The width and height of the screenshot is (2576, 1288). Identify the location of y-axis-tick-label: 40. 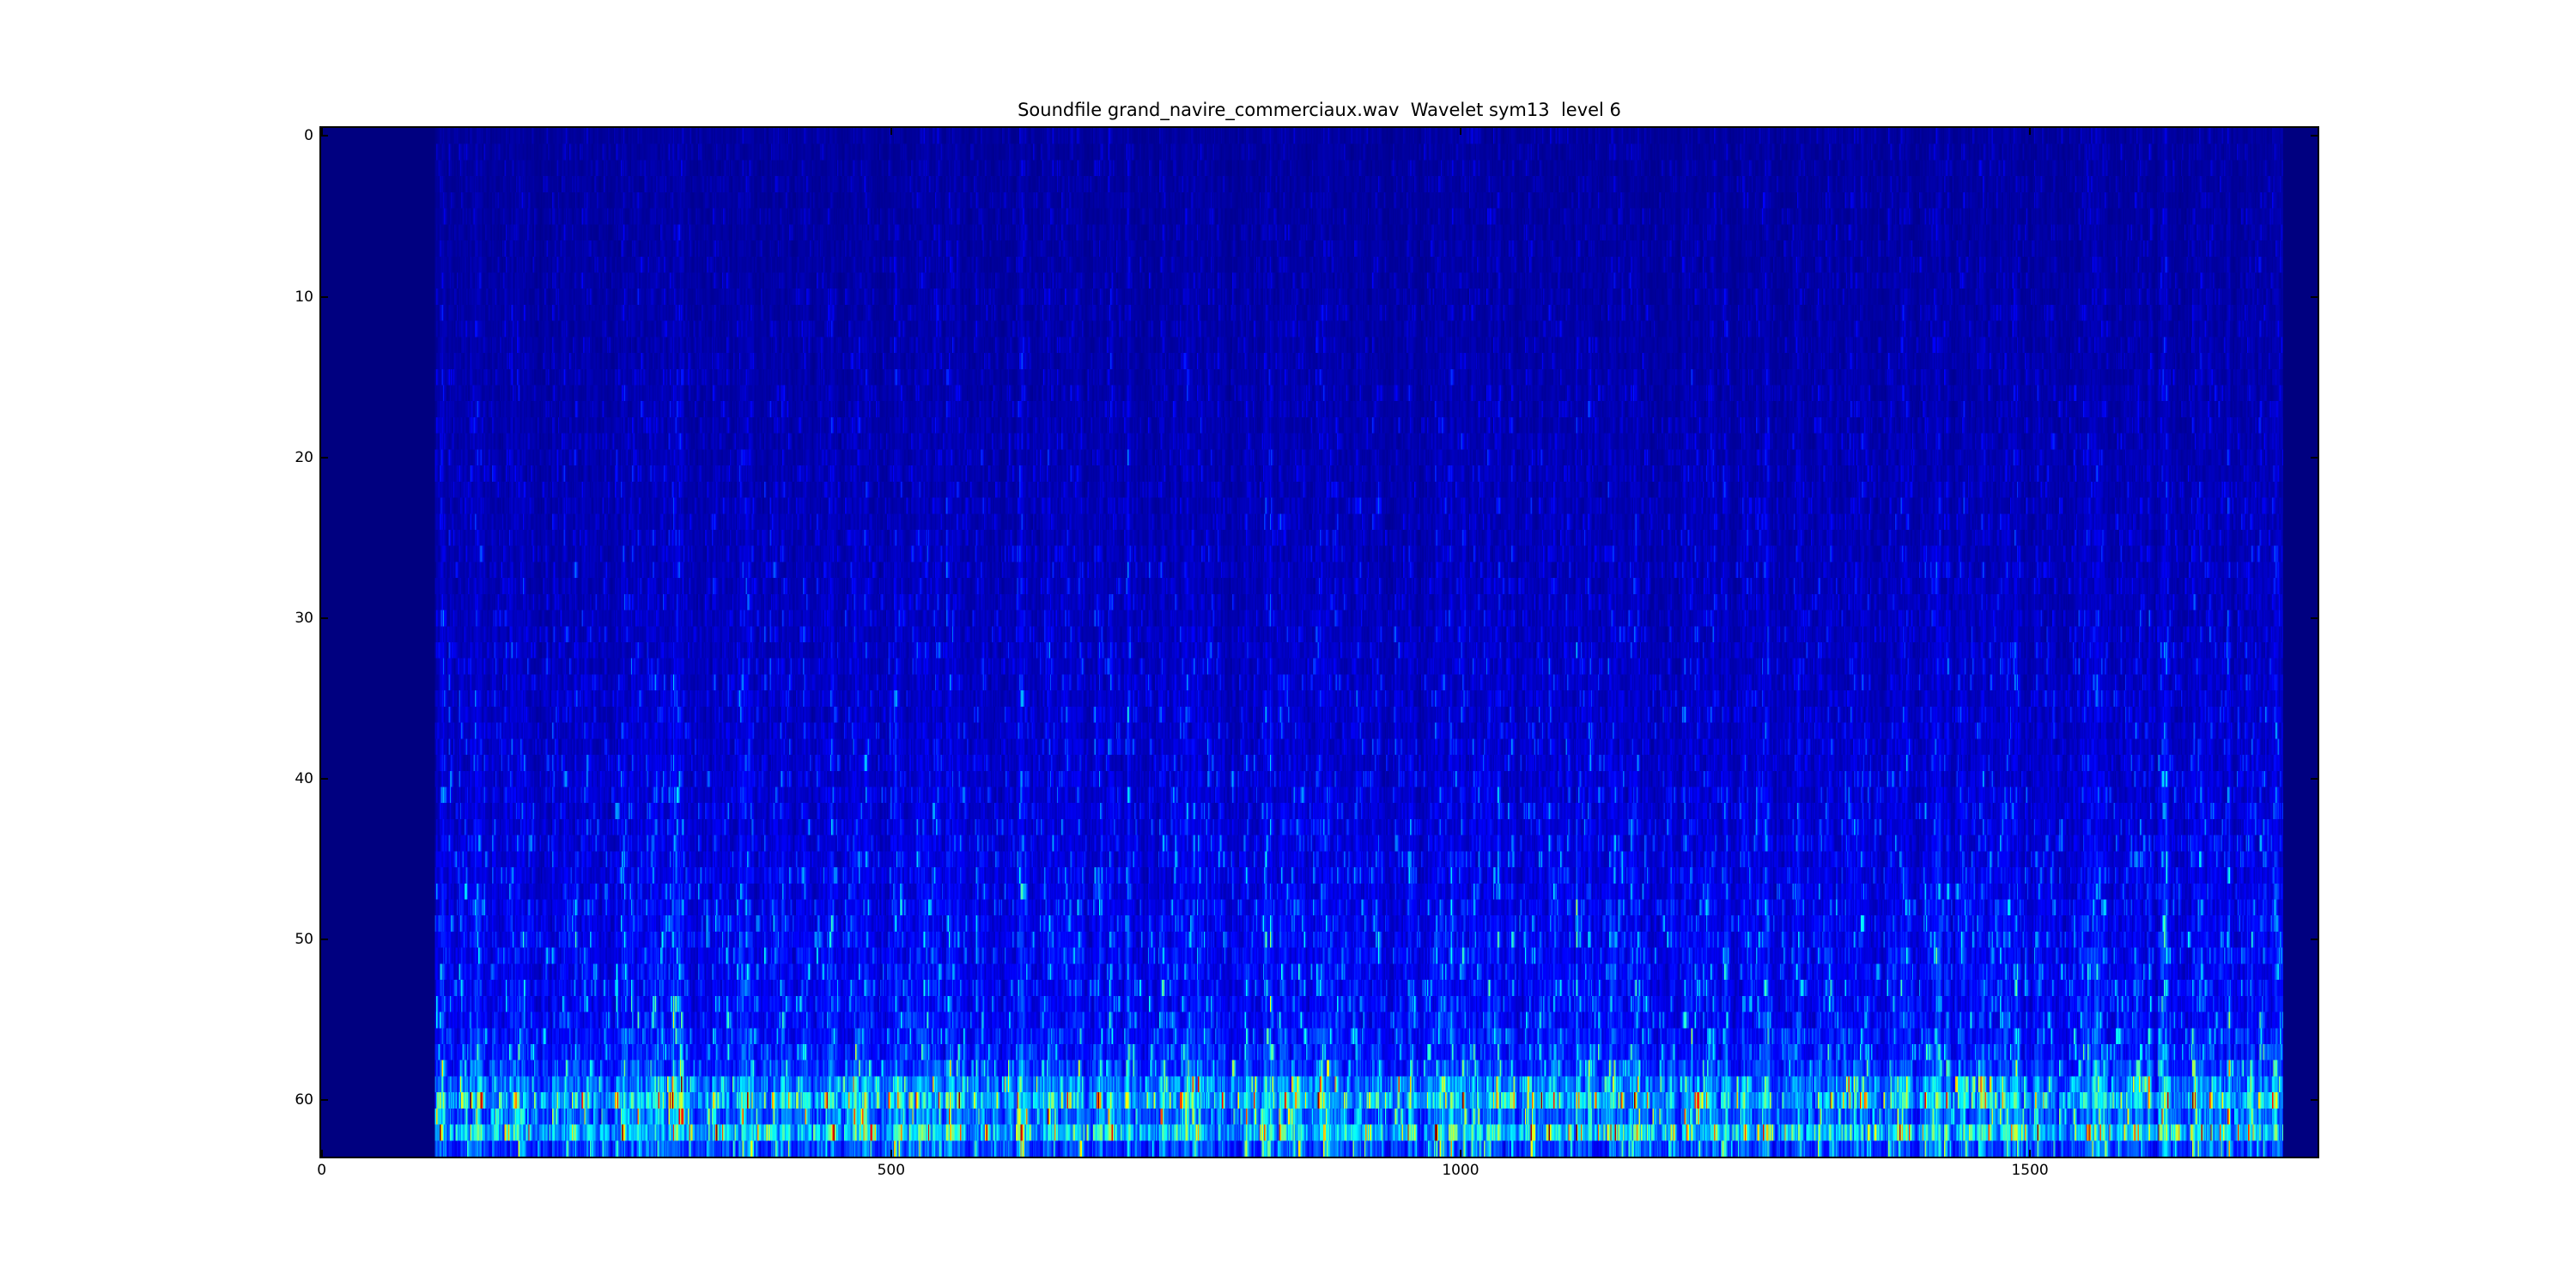
(304, 779).